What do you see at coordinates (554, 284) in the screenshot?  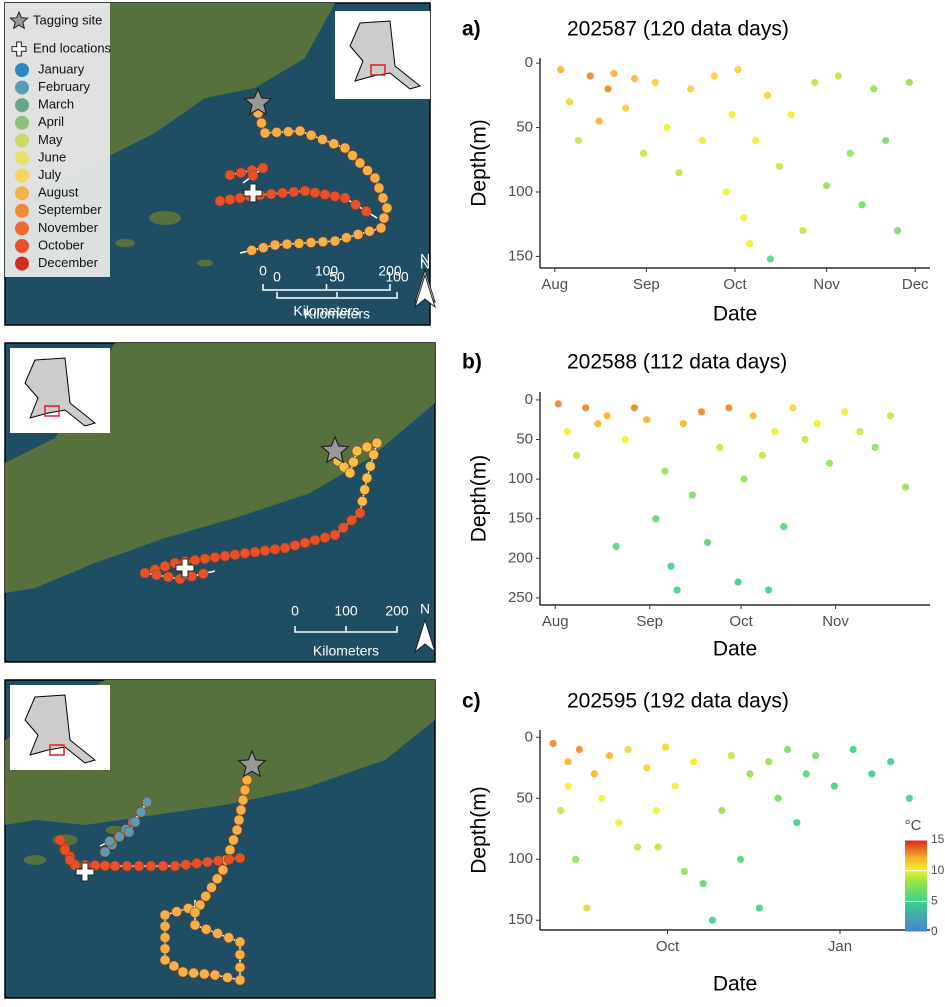 I see `x-tick-label: Aug` at bounding box center [554, 284].